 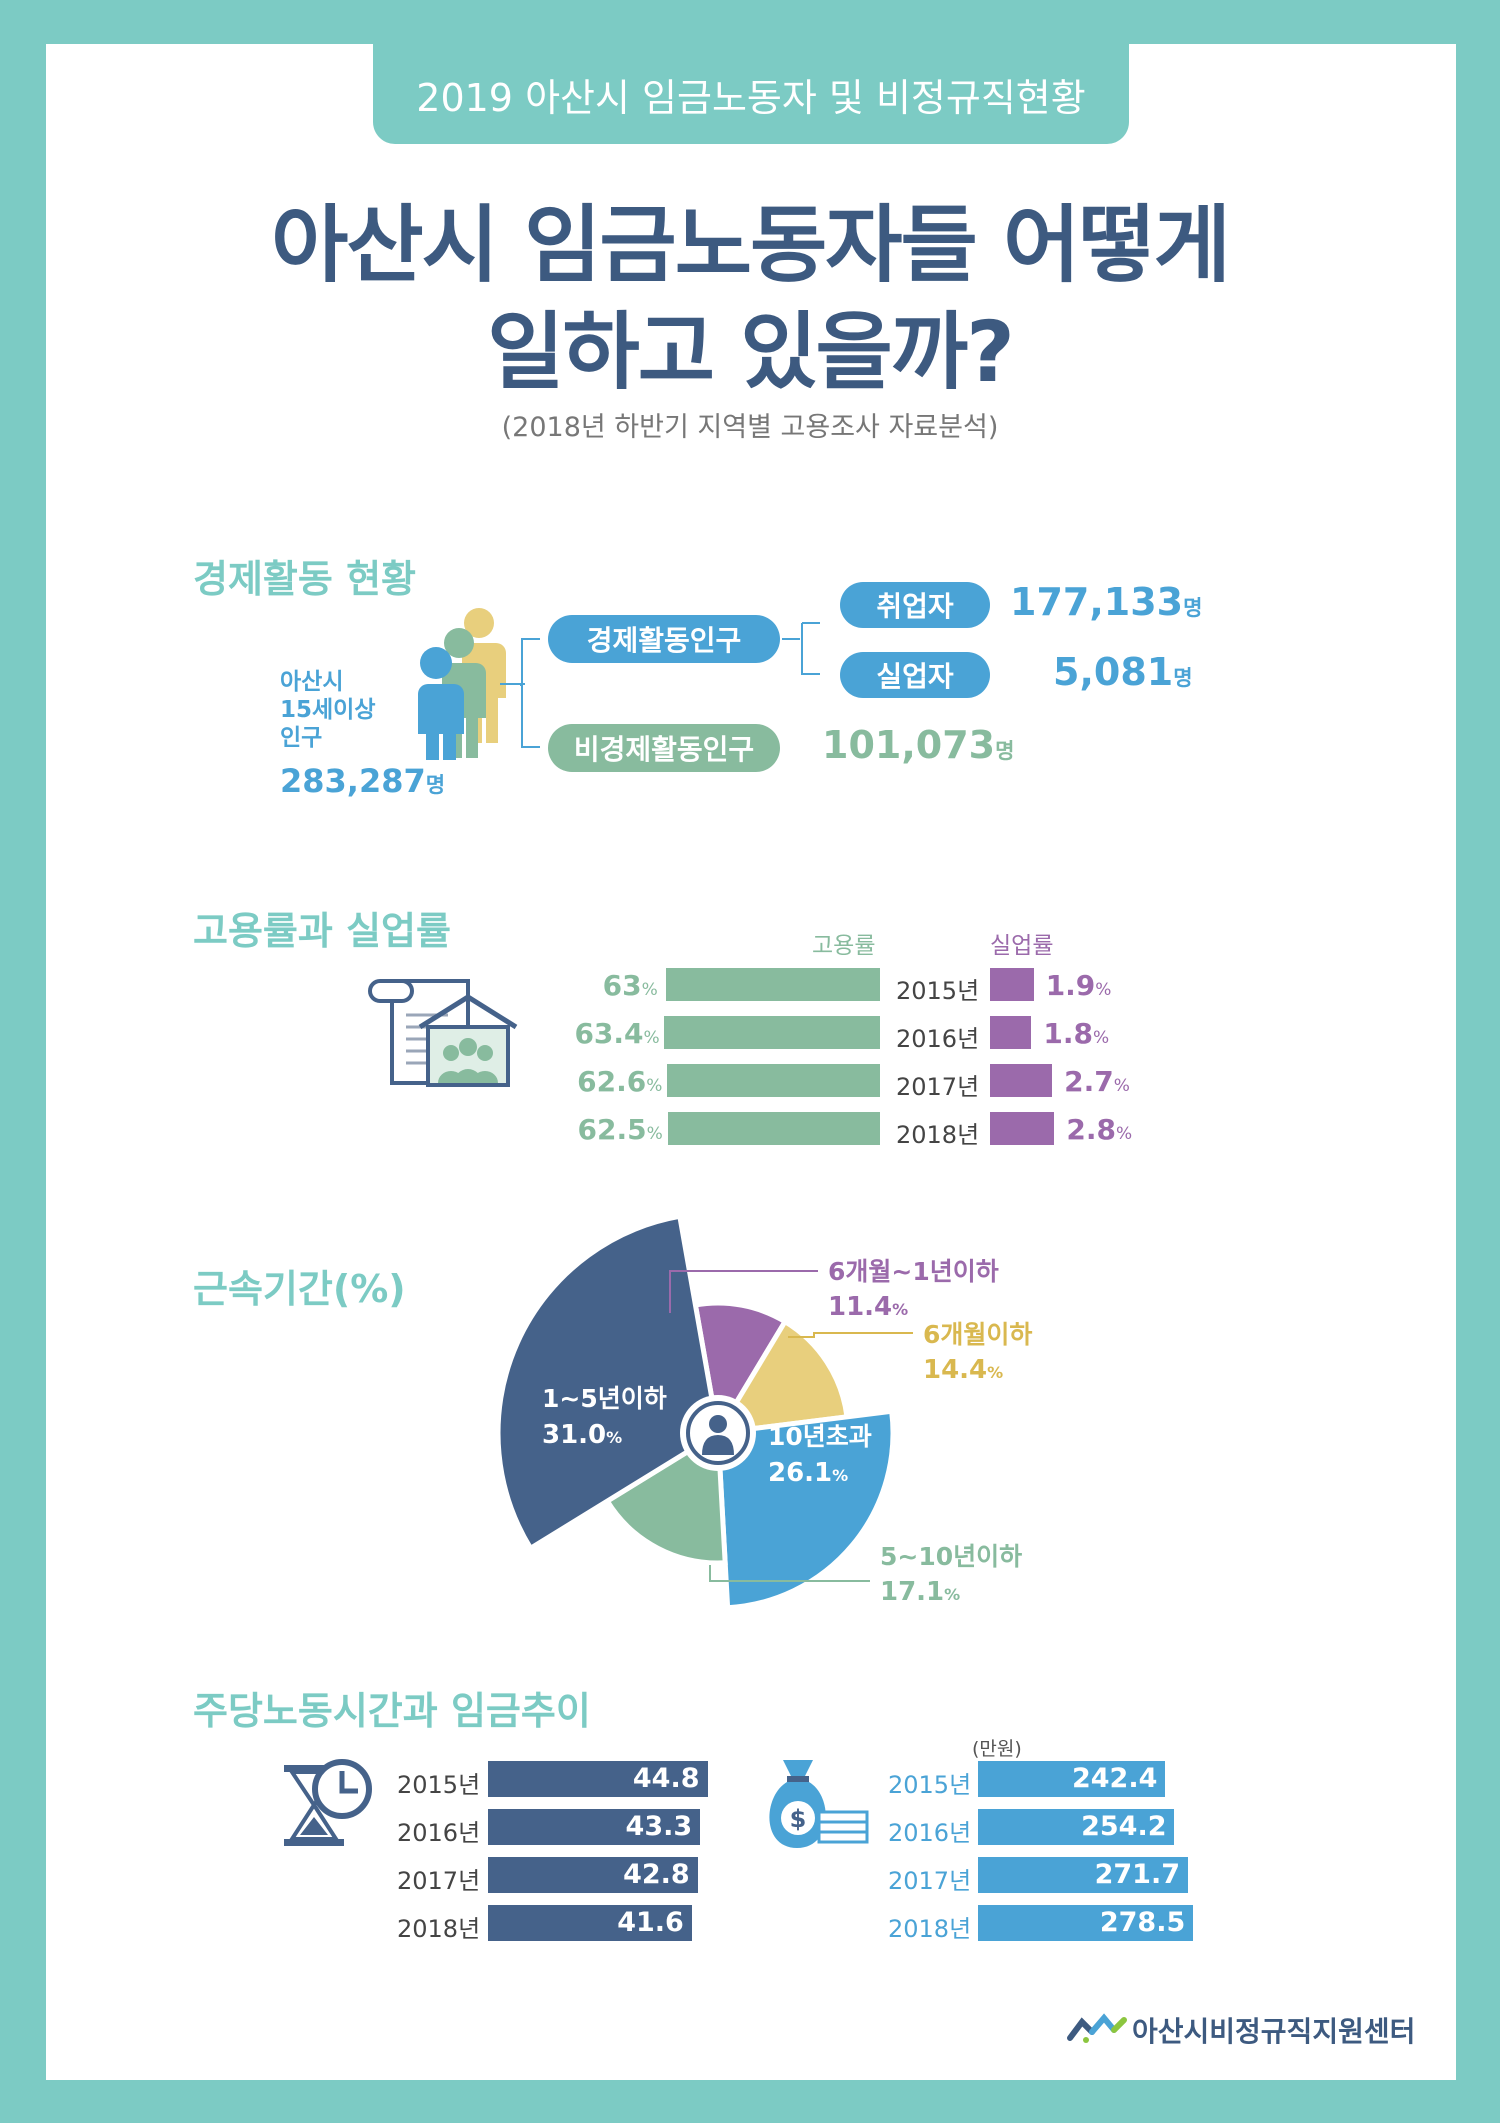 What do you see at coordinates (609, 1033) in the screenshot?
I see `employment-value: 63.4` at bounding box center [609, 1033].